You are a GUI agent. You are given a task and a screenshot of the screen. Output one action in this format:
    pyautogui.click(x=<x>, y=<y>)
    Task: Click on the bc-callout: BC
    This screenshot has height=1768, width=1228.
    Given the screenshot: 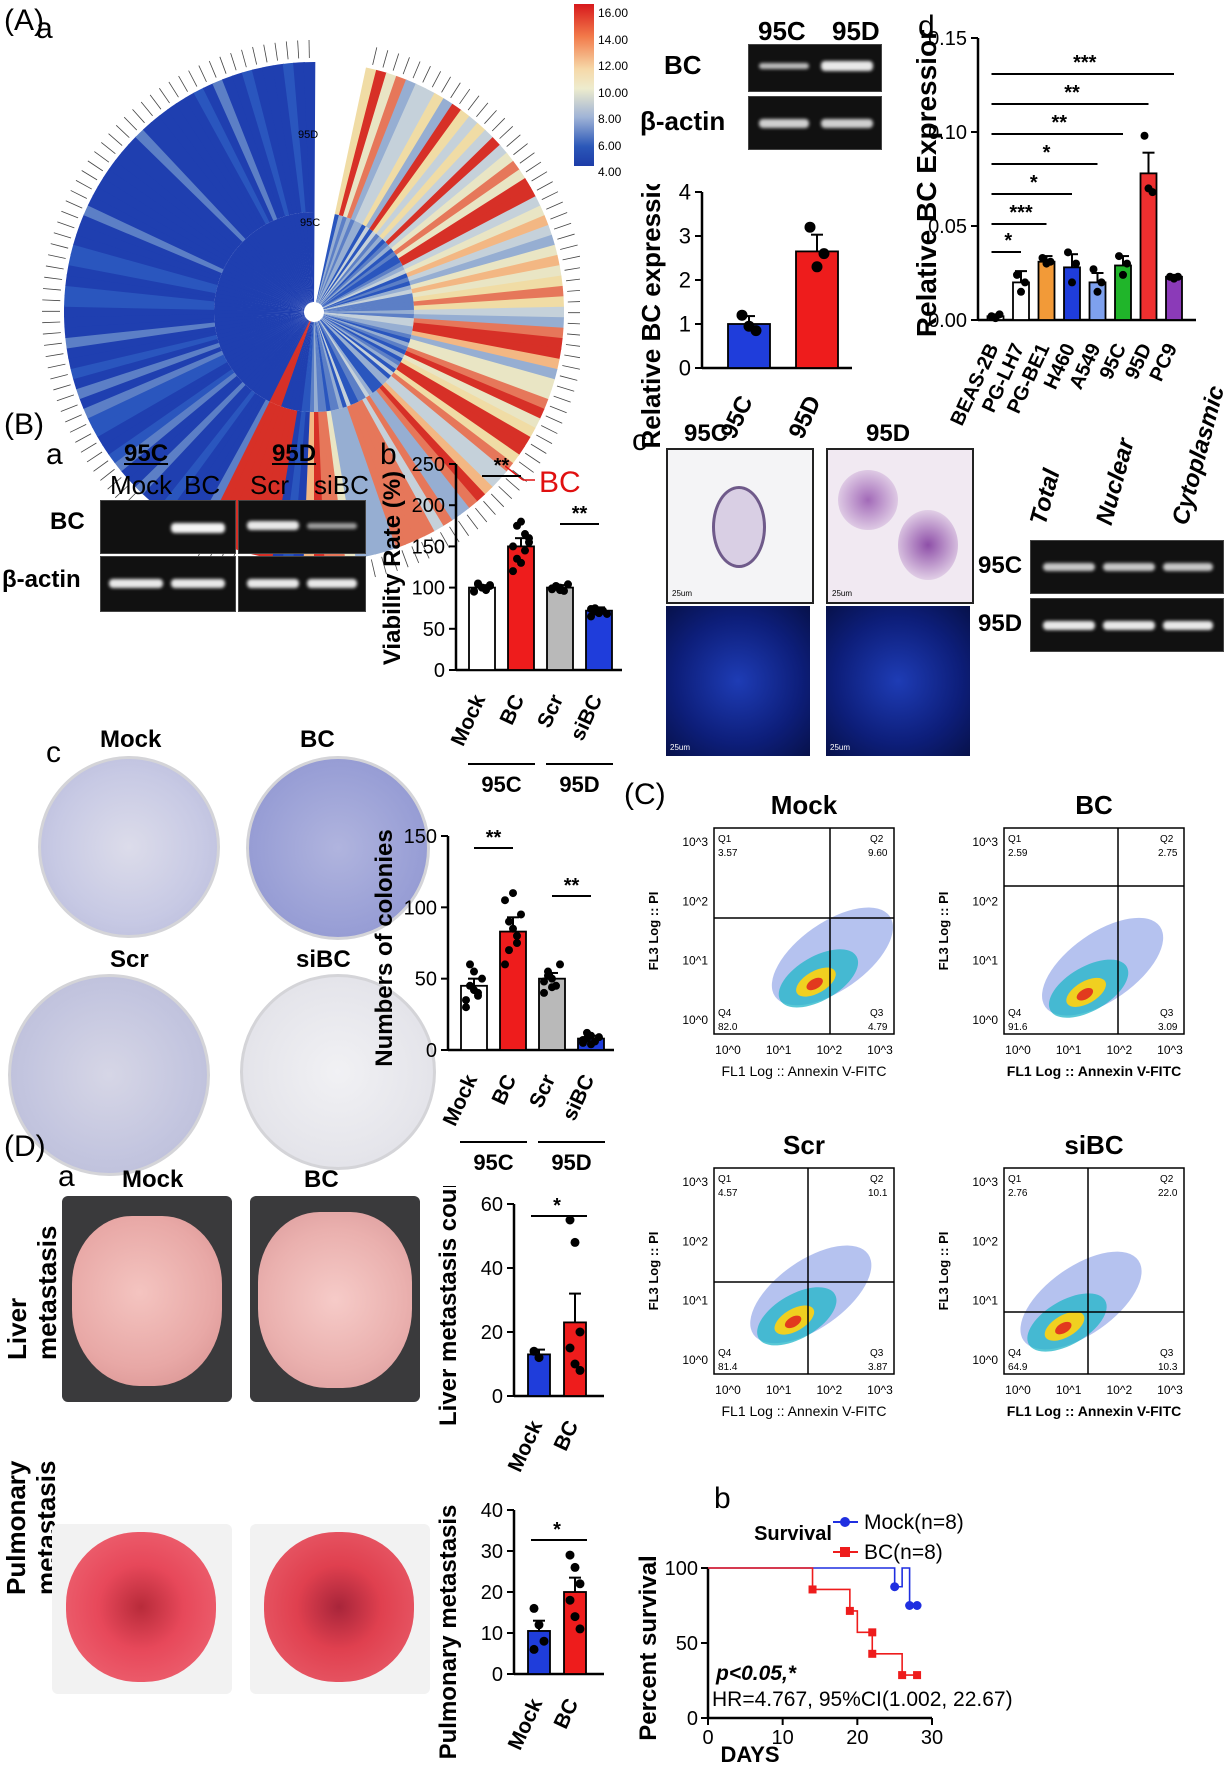 What is the action you would take?
    pyautogui.click(x=543, y=482)
    